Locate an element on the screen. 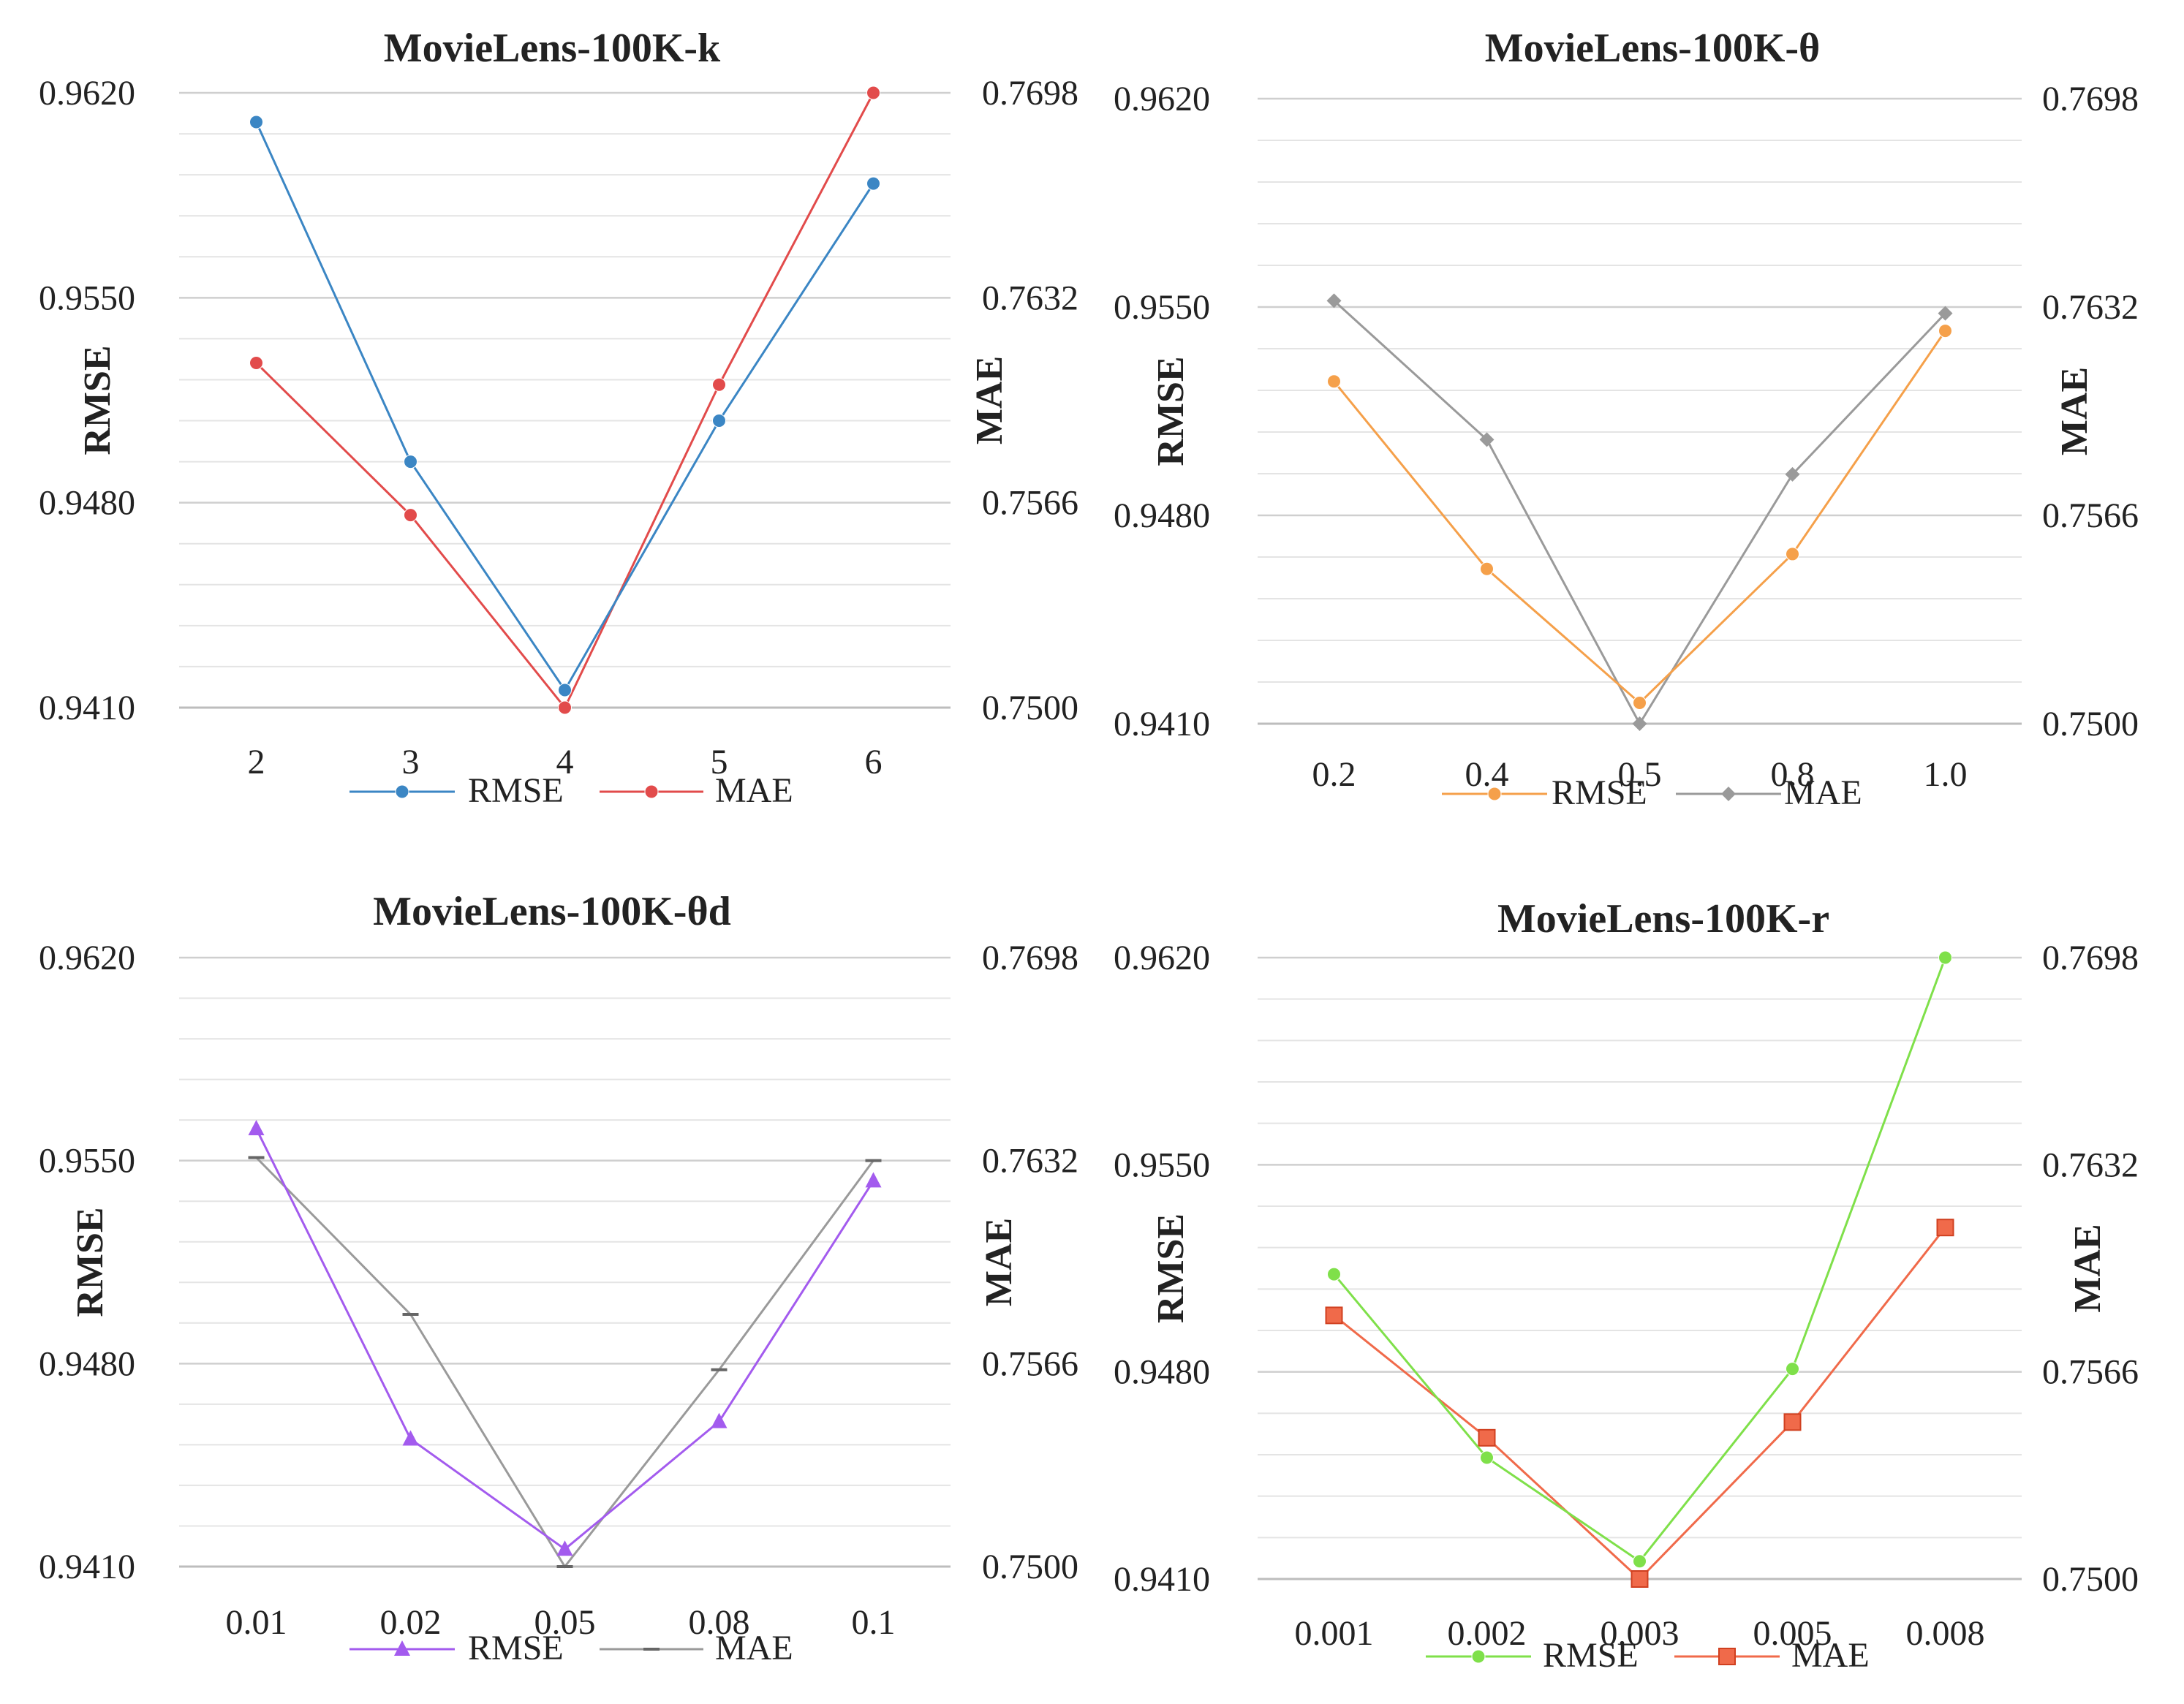  x-tick-label: 0.8 is located at coordinates (1793, 774).